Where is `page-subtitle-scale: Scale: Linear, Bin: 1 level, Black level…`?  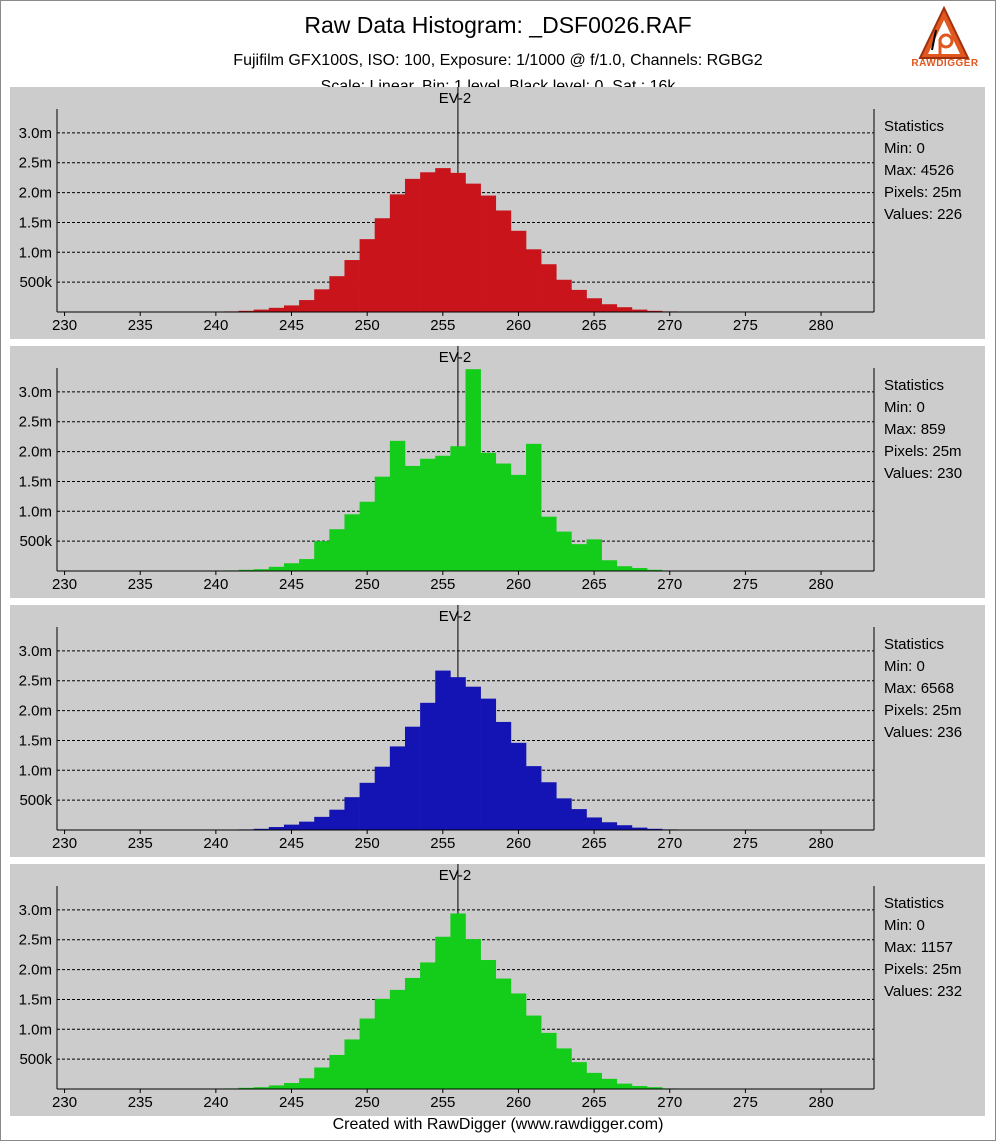 page-subtitle-scale: Scale: Linear, Bin: 1 level, Black level… is located at coordinates (498, 82).